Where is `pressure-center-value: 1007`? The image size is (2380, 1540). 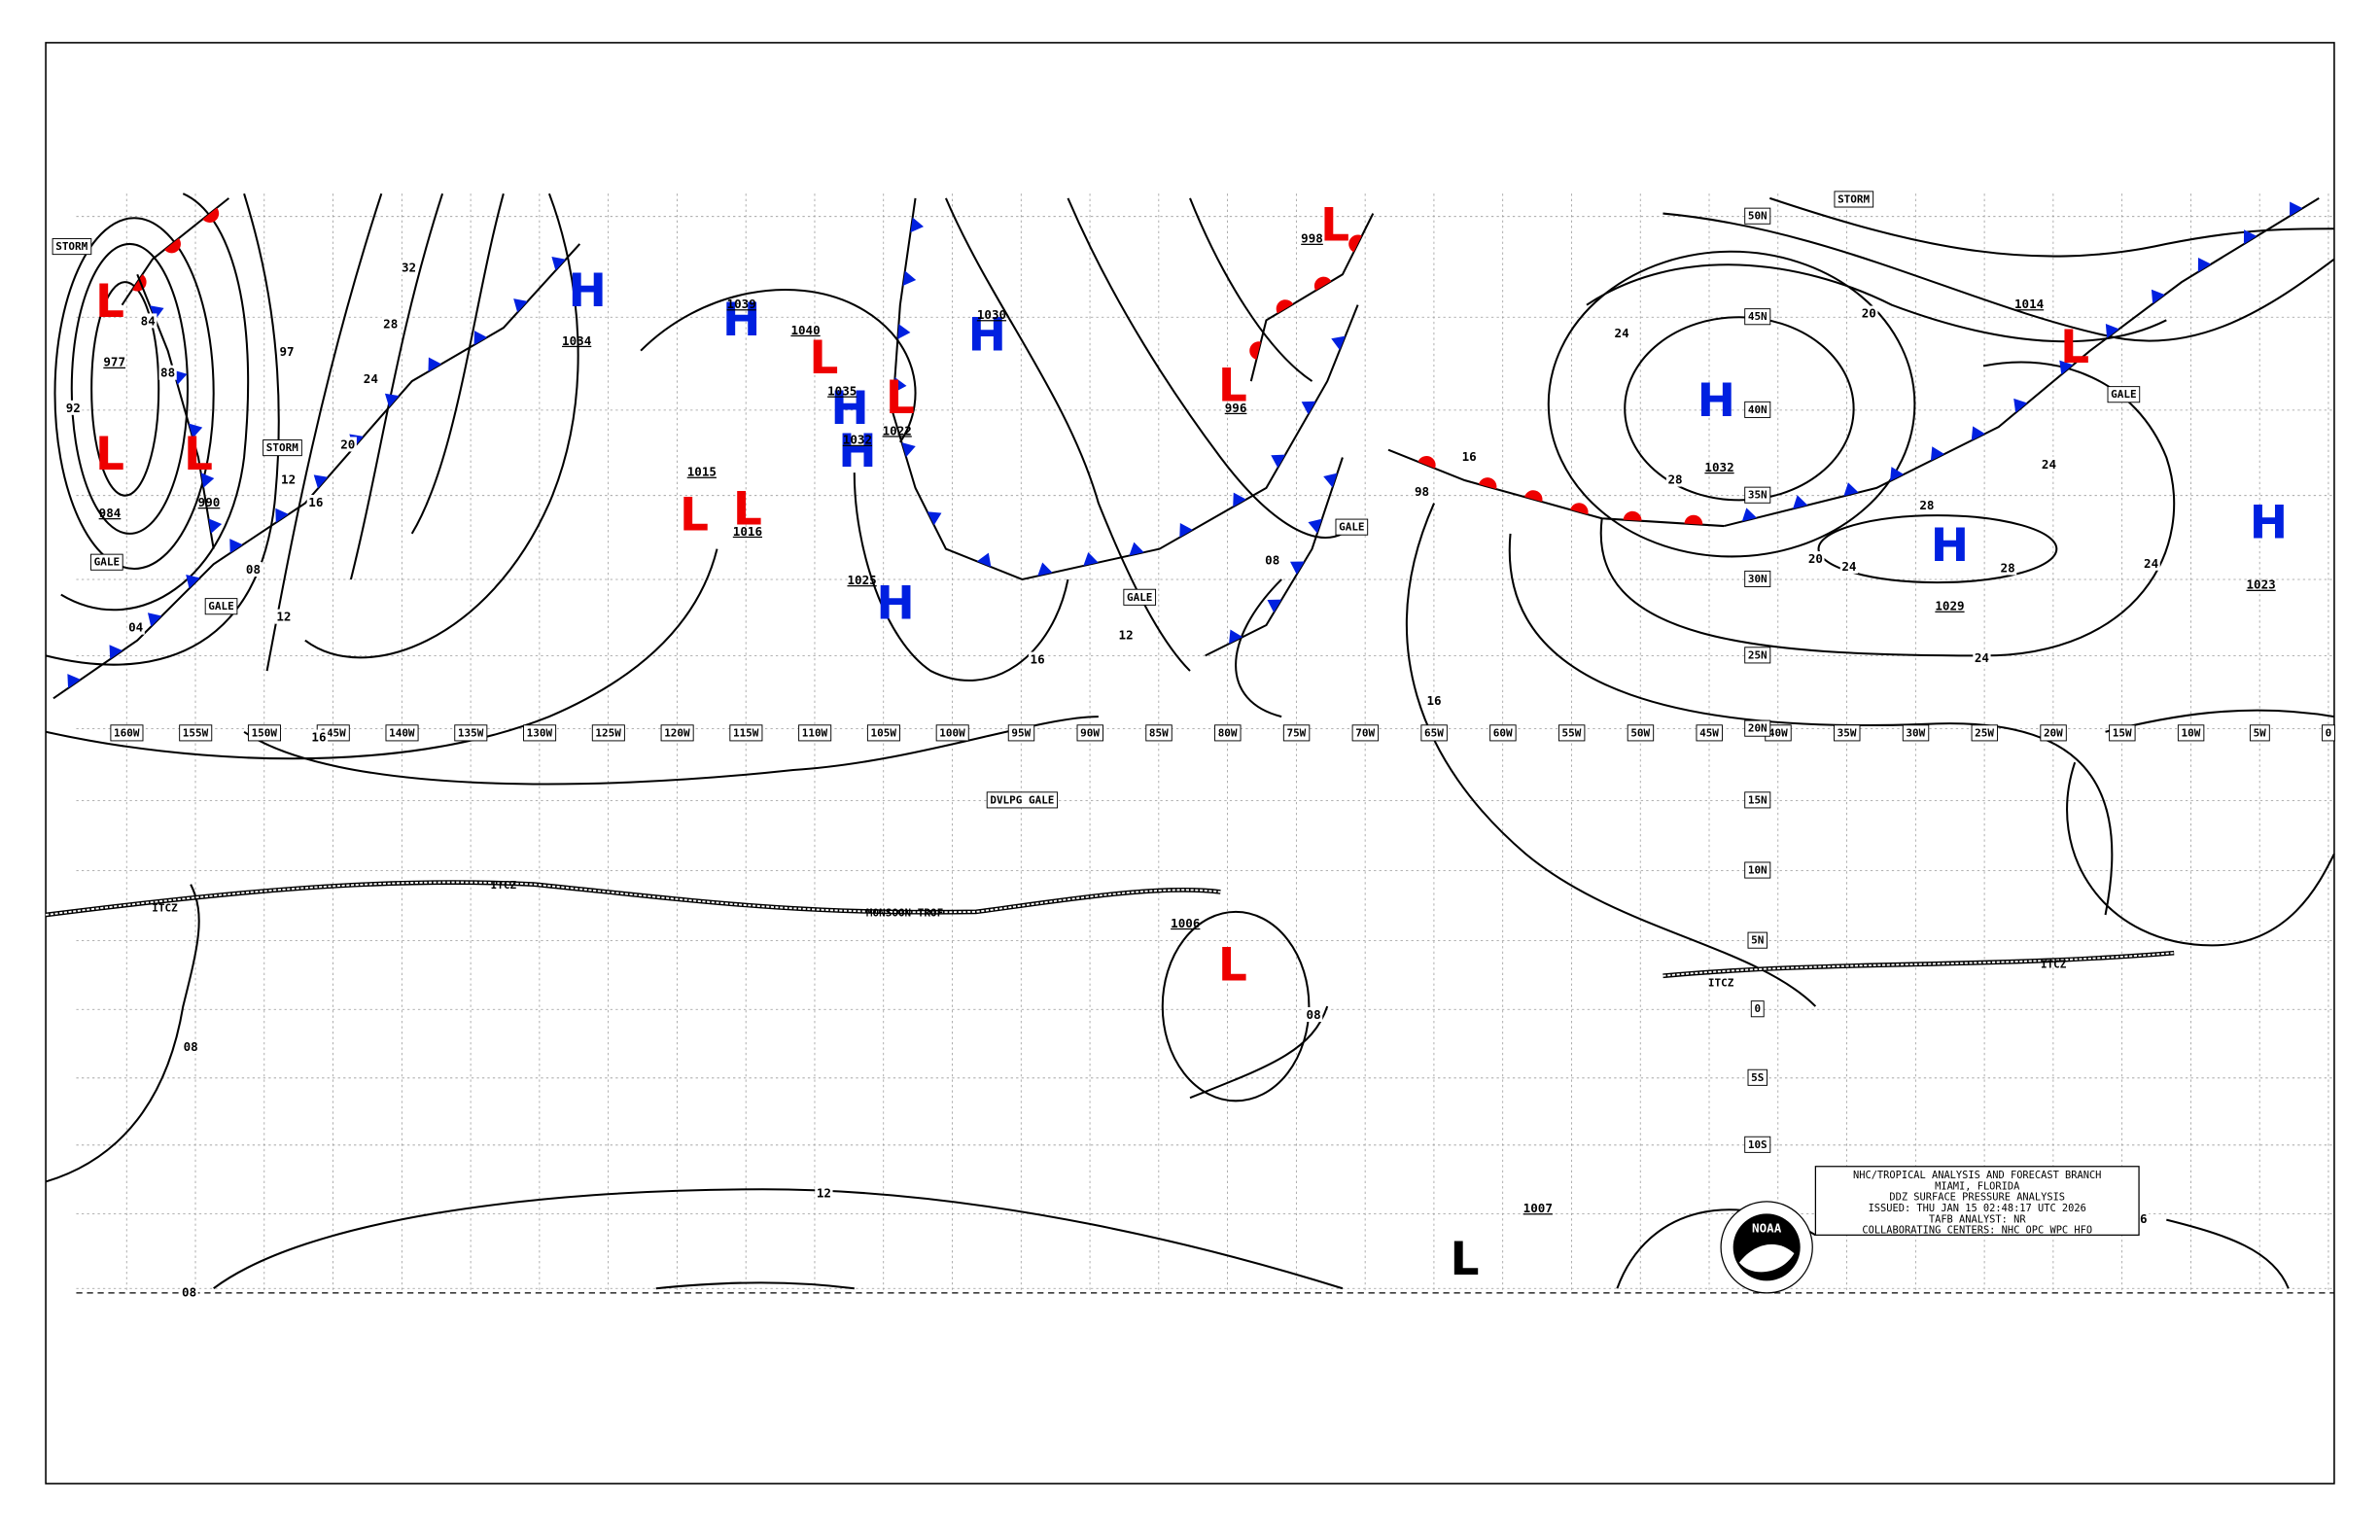
pressure-center-value: 1007 is located at coordinates (1538, 1208).